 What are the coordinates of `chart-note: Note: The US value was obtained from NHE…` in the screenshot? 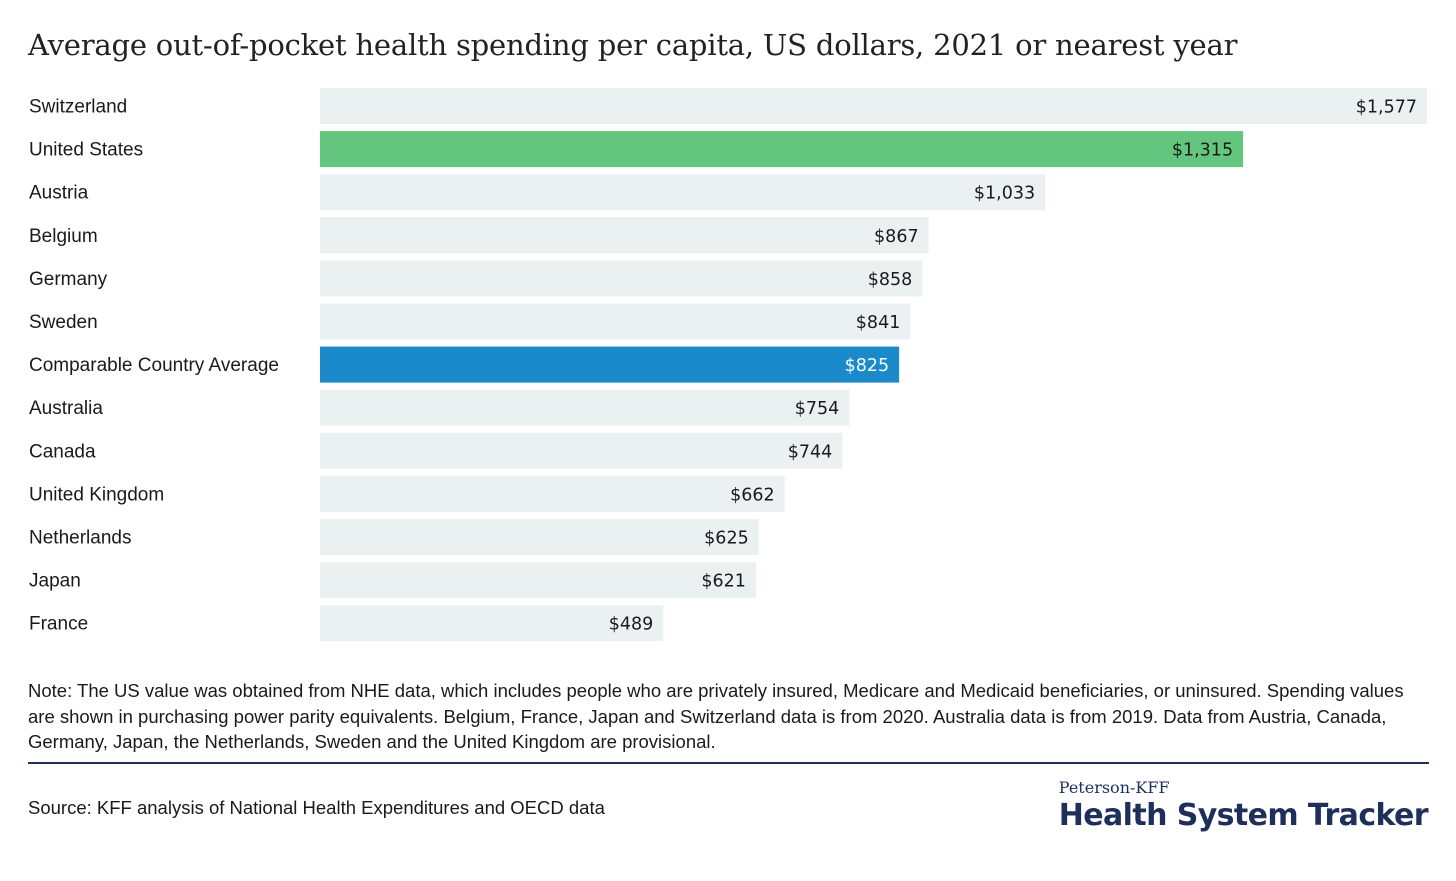 It's located at (716, 716).